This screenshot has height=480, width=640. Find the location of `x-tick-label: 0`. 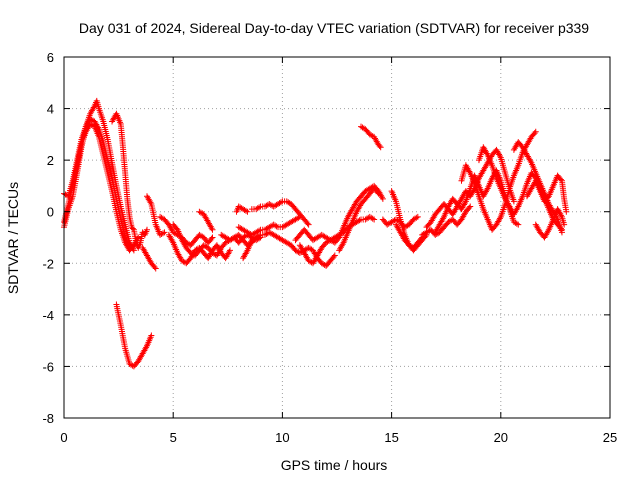

x-tick-label: 0 is located at coordinates (63, 437).